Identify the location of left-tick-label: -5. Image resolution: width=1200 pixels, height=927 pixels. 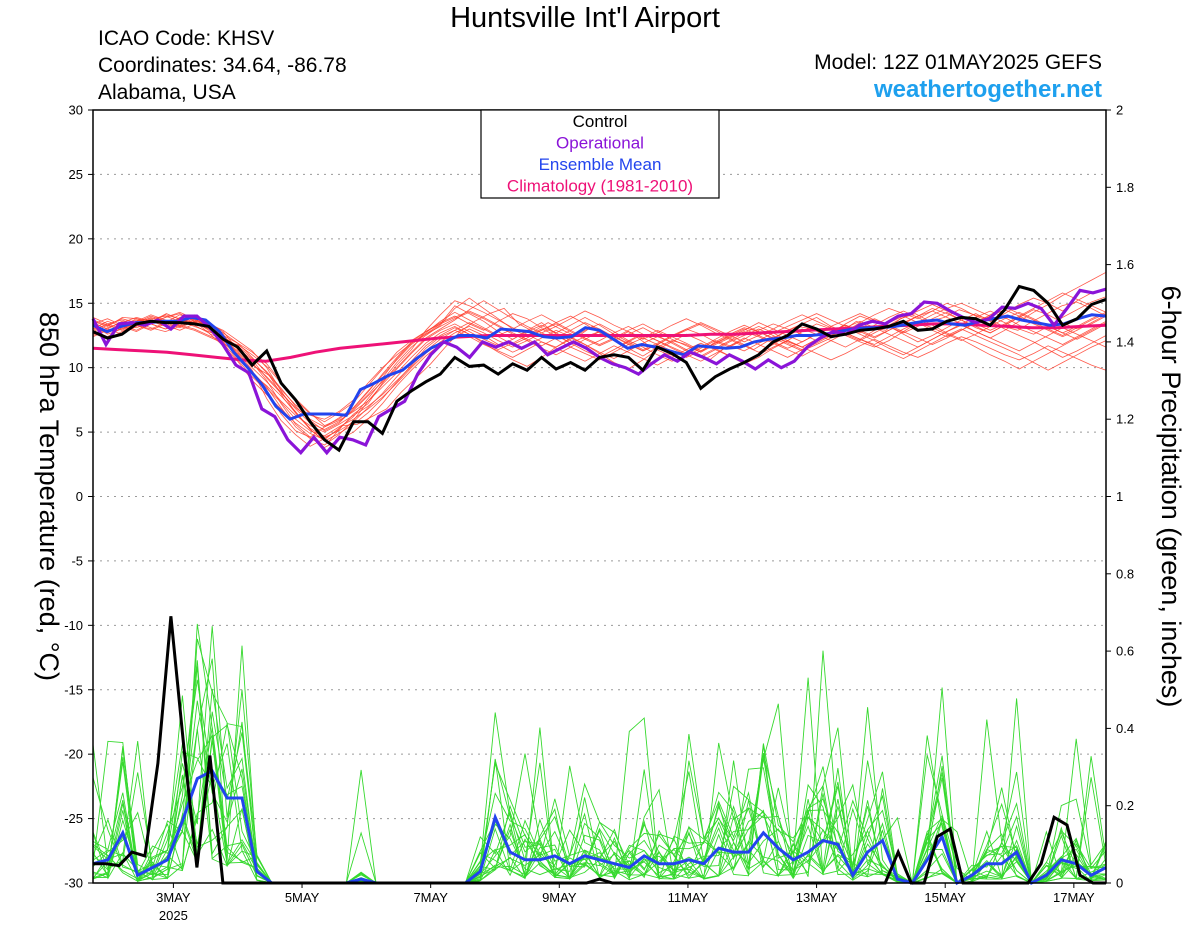
(77, 560).